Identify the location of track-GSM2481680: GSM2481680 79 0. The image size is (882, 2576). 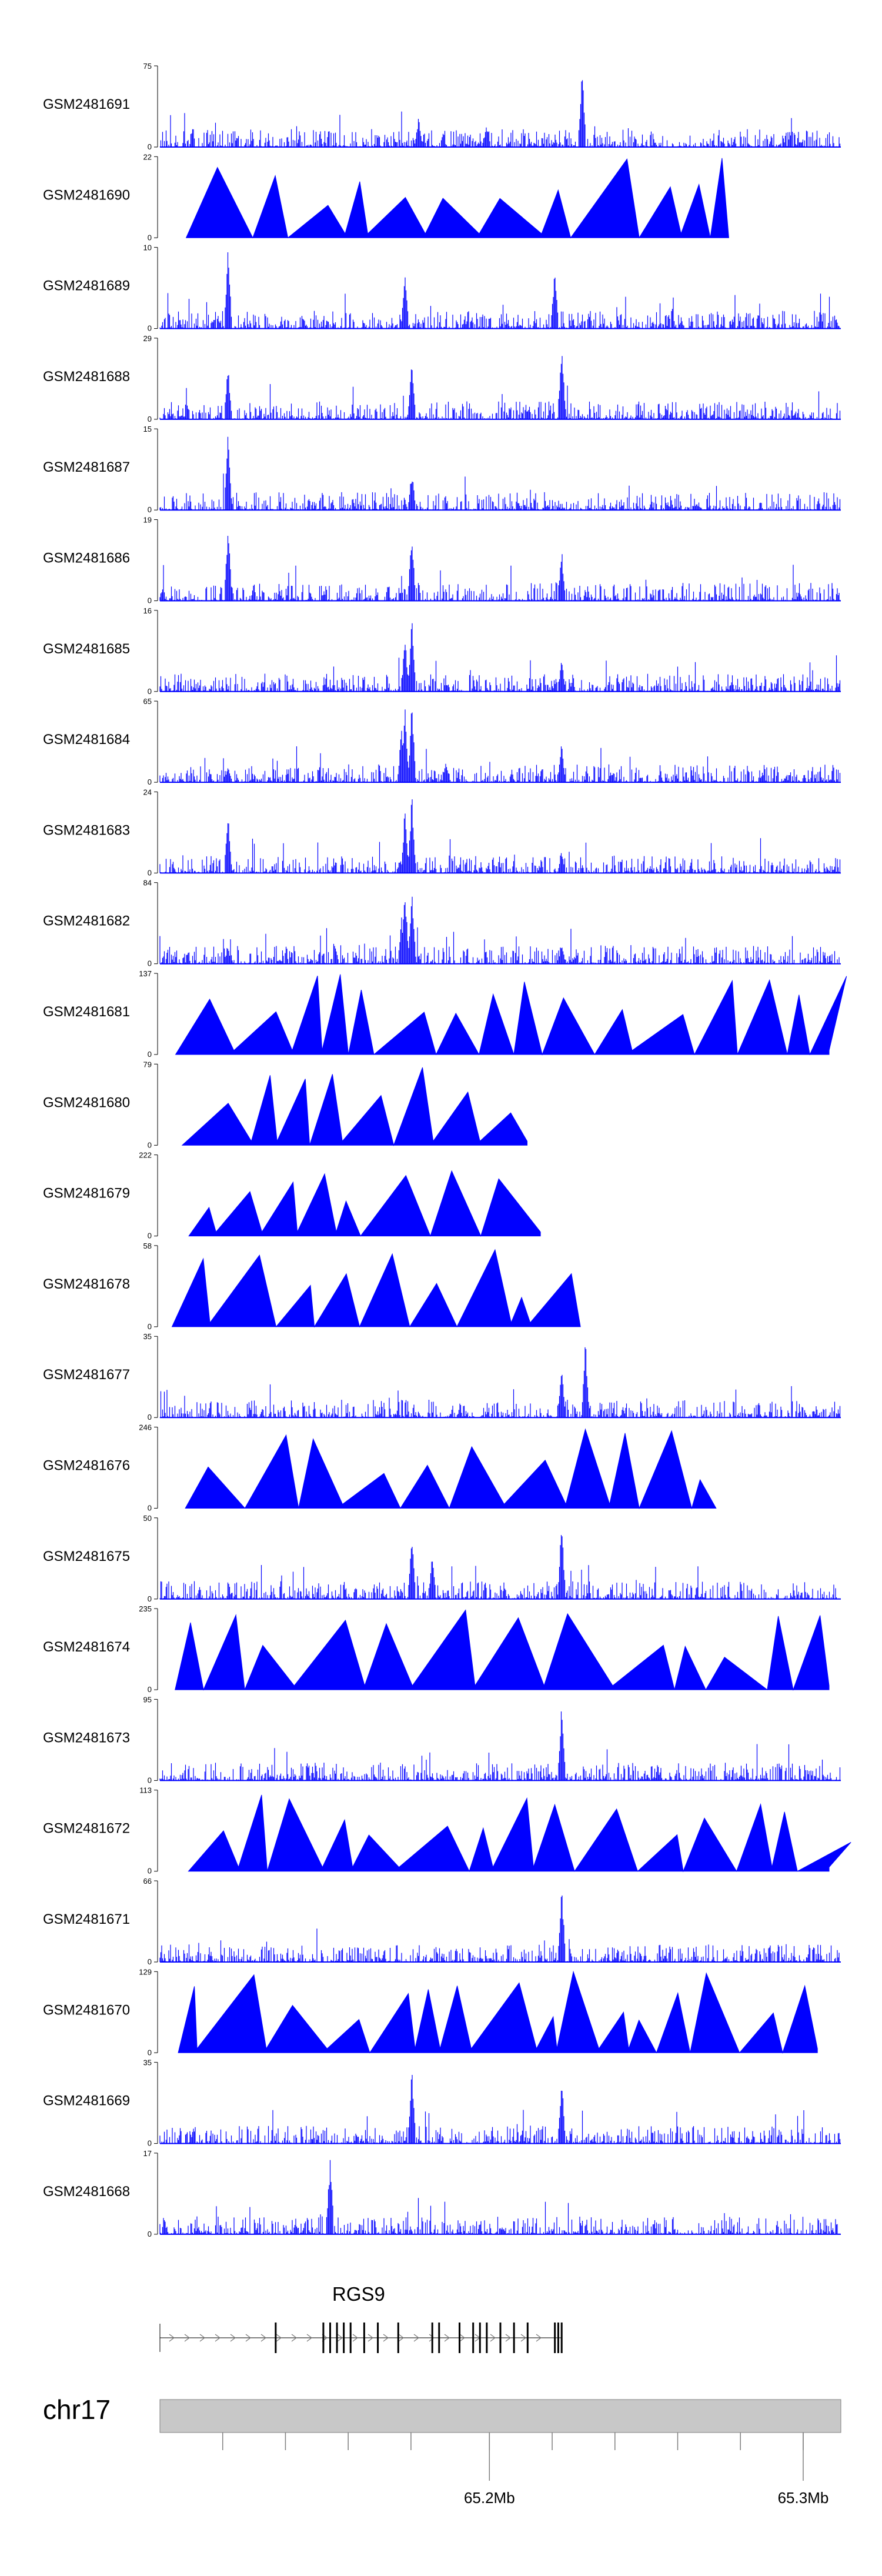
(285, 1104).